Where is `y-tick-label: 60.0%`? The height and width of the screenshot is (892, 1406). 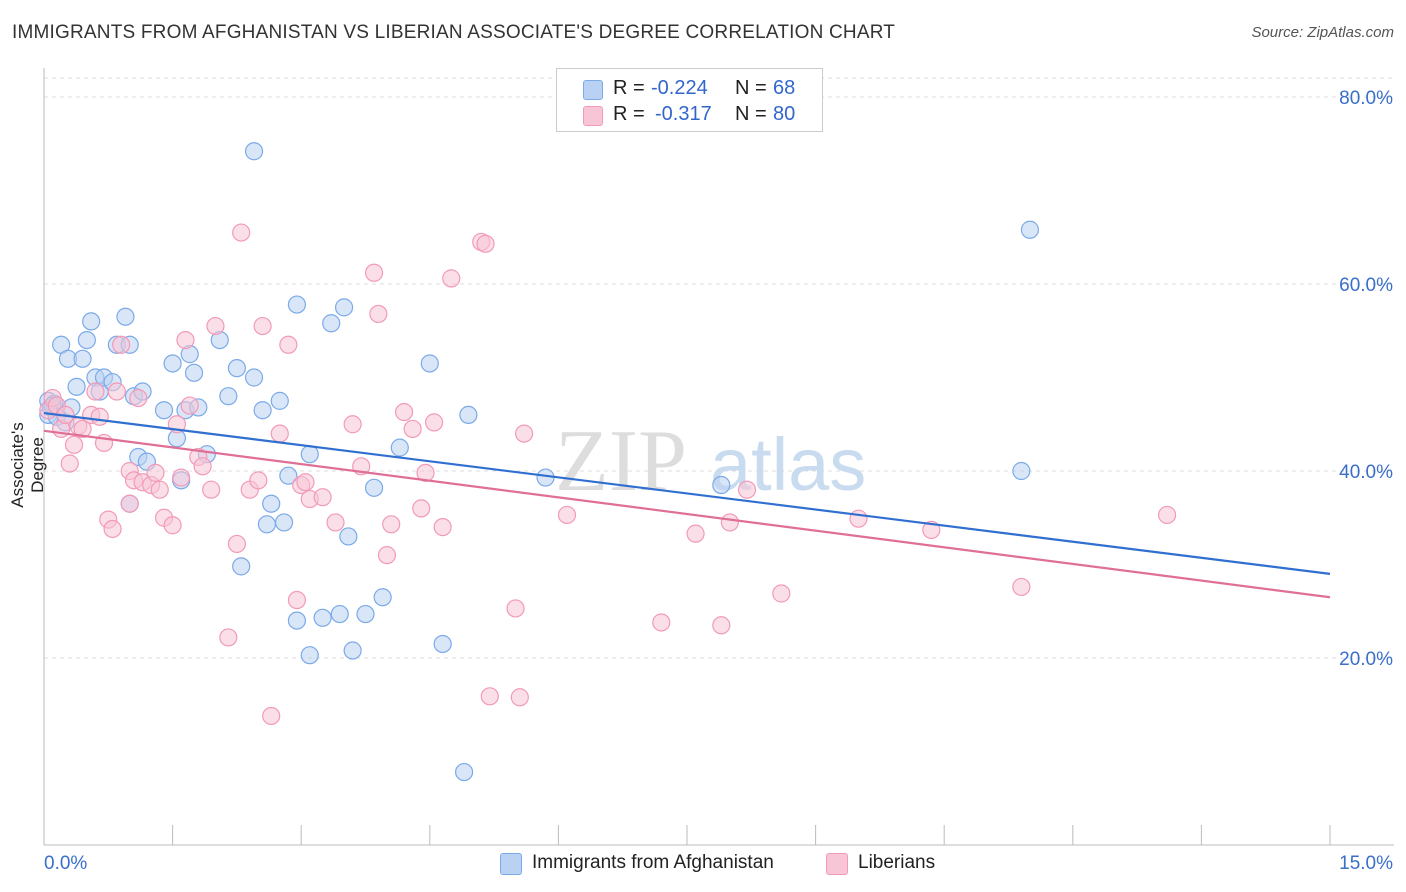
y-tick-label: 60.0% is located at coordinates (1366, 285).